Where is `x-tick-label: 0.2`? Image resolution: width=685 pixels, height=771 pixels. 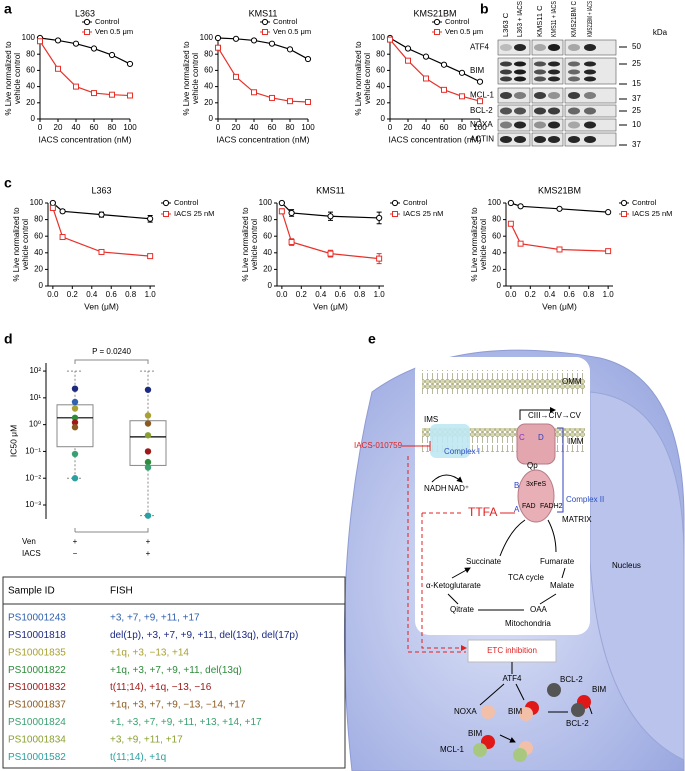
x-tick-label: 0.2 is located at coordinates (73, 294).